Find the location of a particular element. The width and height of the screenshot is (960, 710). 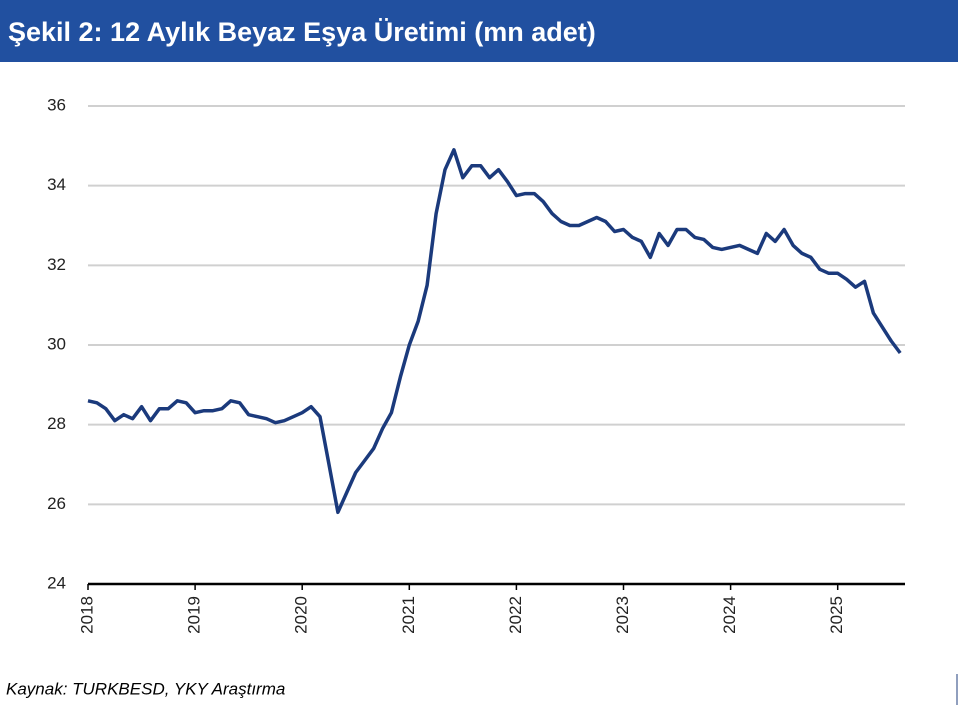

y-tick-label: 32 is located at coordinates (56, 264).